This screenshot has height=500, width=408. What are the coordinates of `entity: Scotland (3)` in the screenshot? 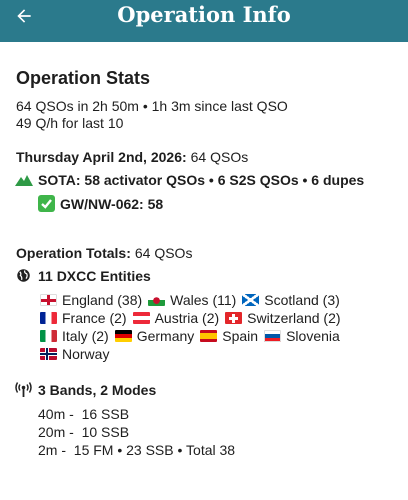 It's located at (302, 300).